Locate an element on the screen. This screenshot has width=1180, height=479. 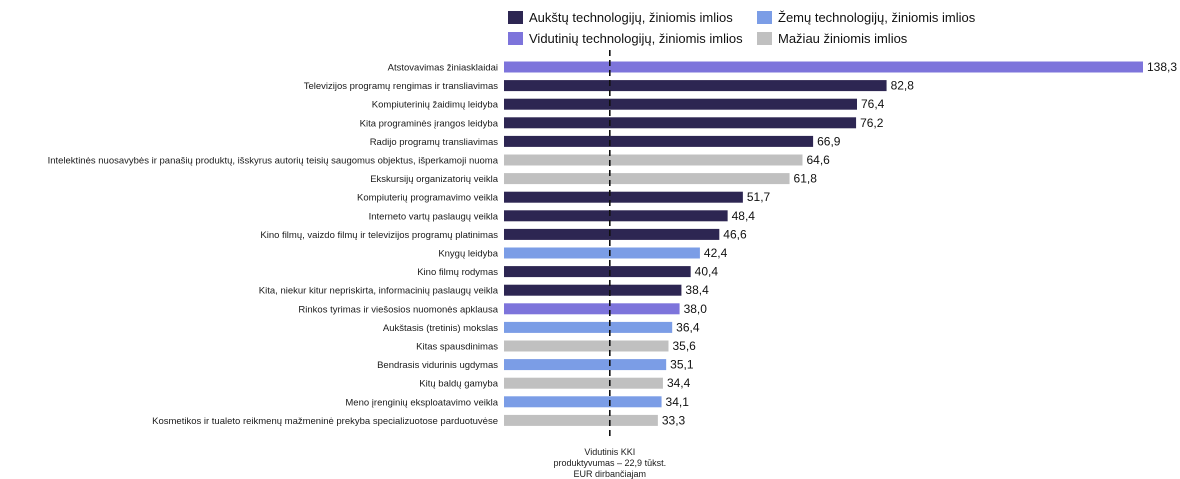
category-label: Kompiuterinių žaidimų leidyba is located at coordinates (435, 105).